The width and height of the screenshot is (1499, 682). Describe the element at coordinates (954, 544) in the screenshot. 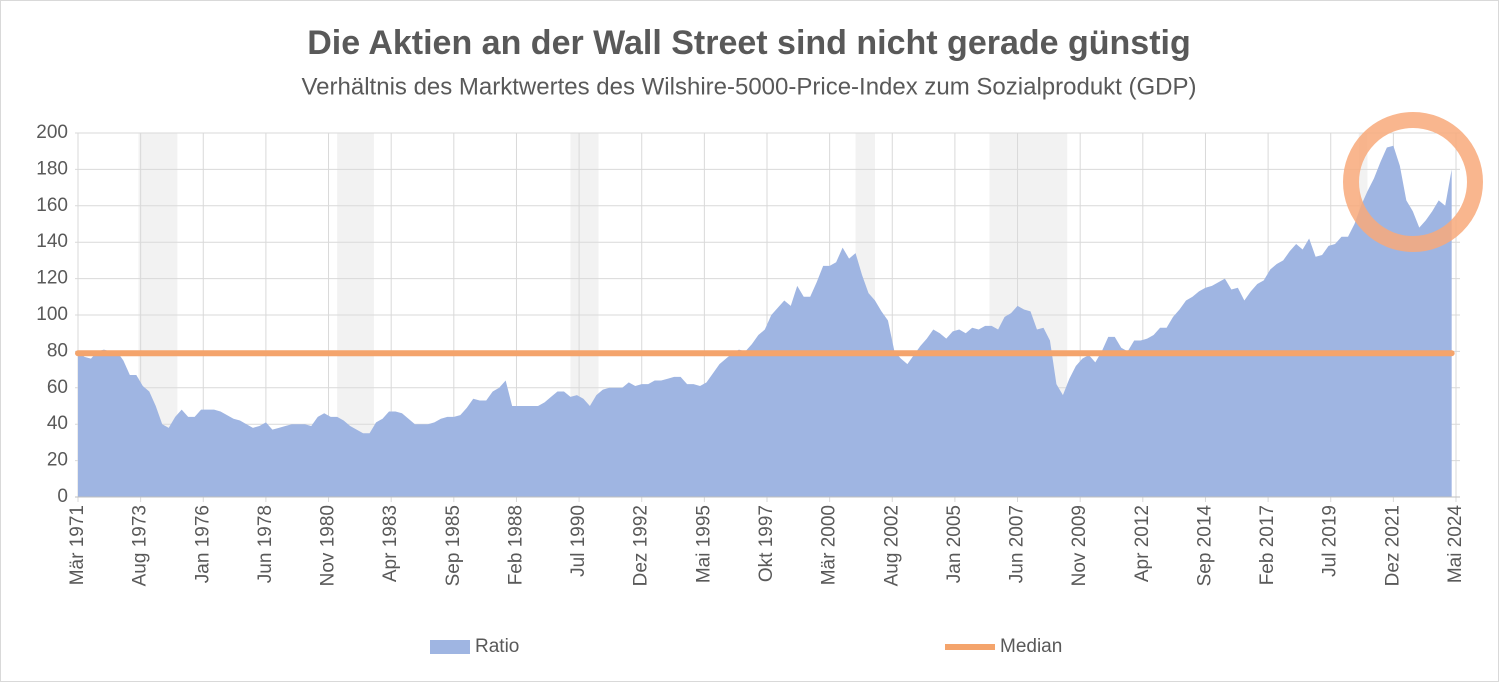

I see `x-tick-label: Jan 2005` at that location.